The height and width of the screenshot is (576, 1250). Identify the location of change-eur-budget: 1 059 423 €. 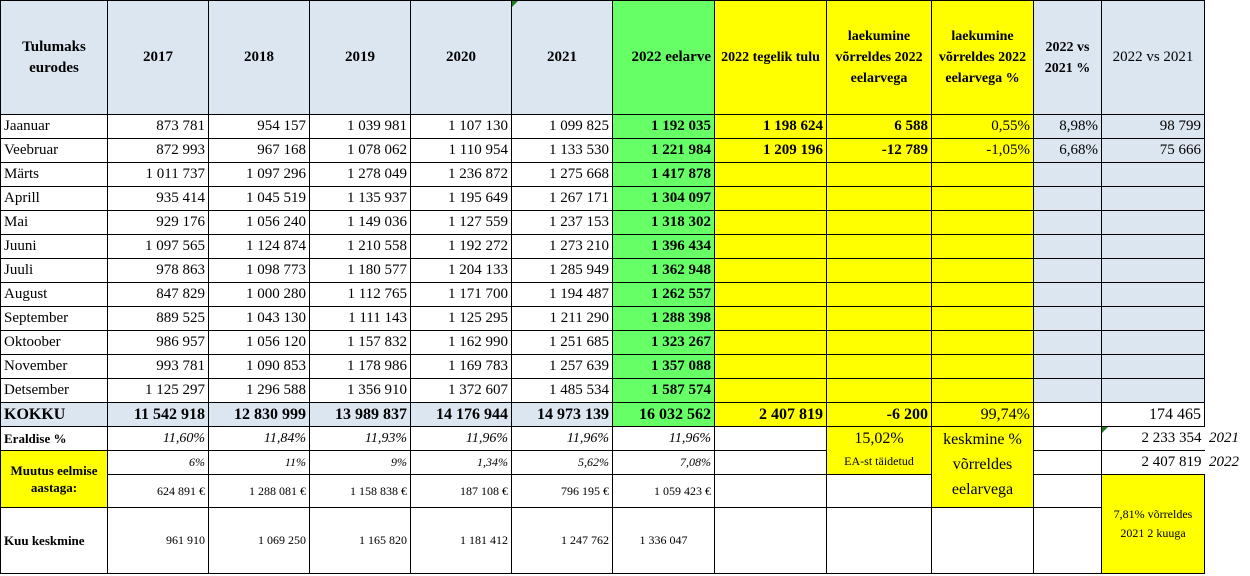
(663, 491).